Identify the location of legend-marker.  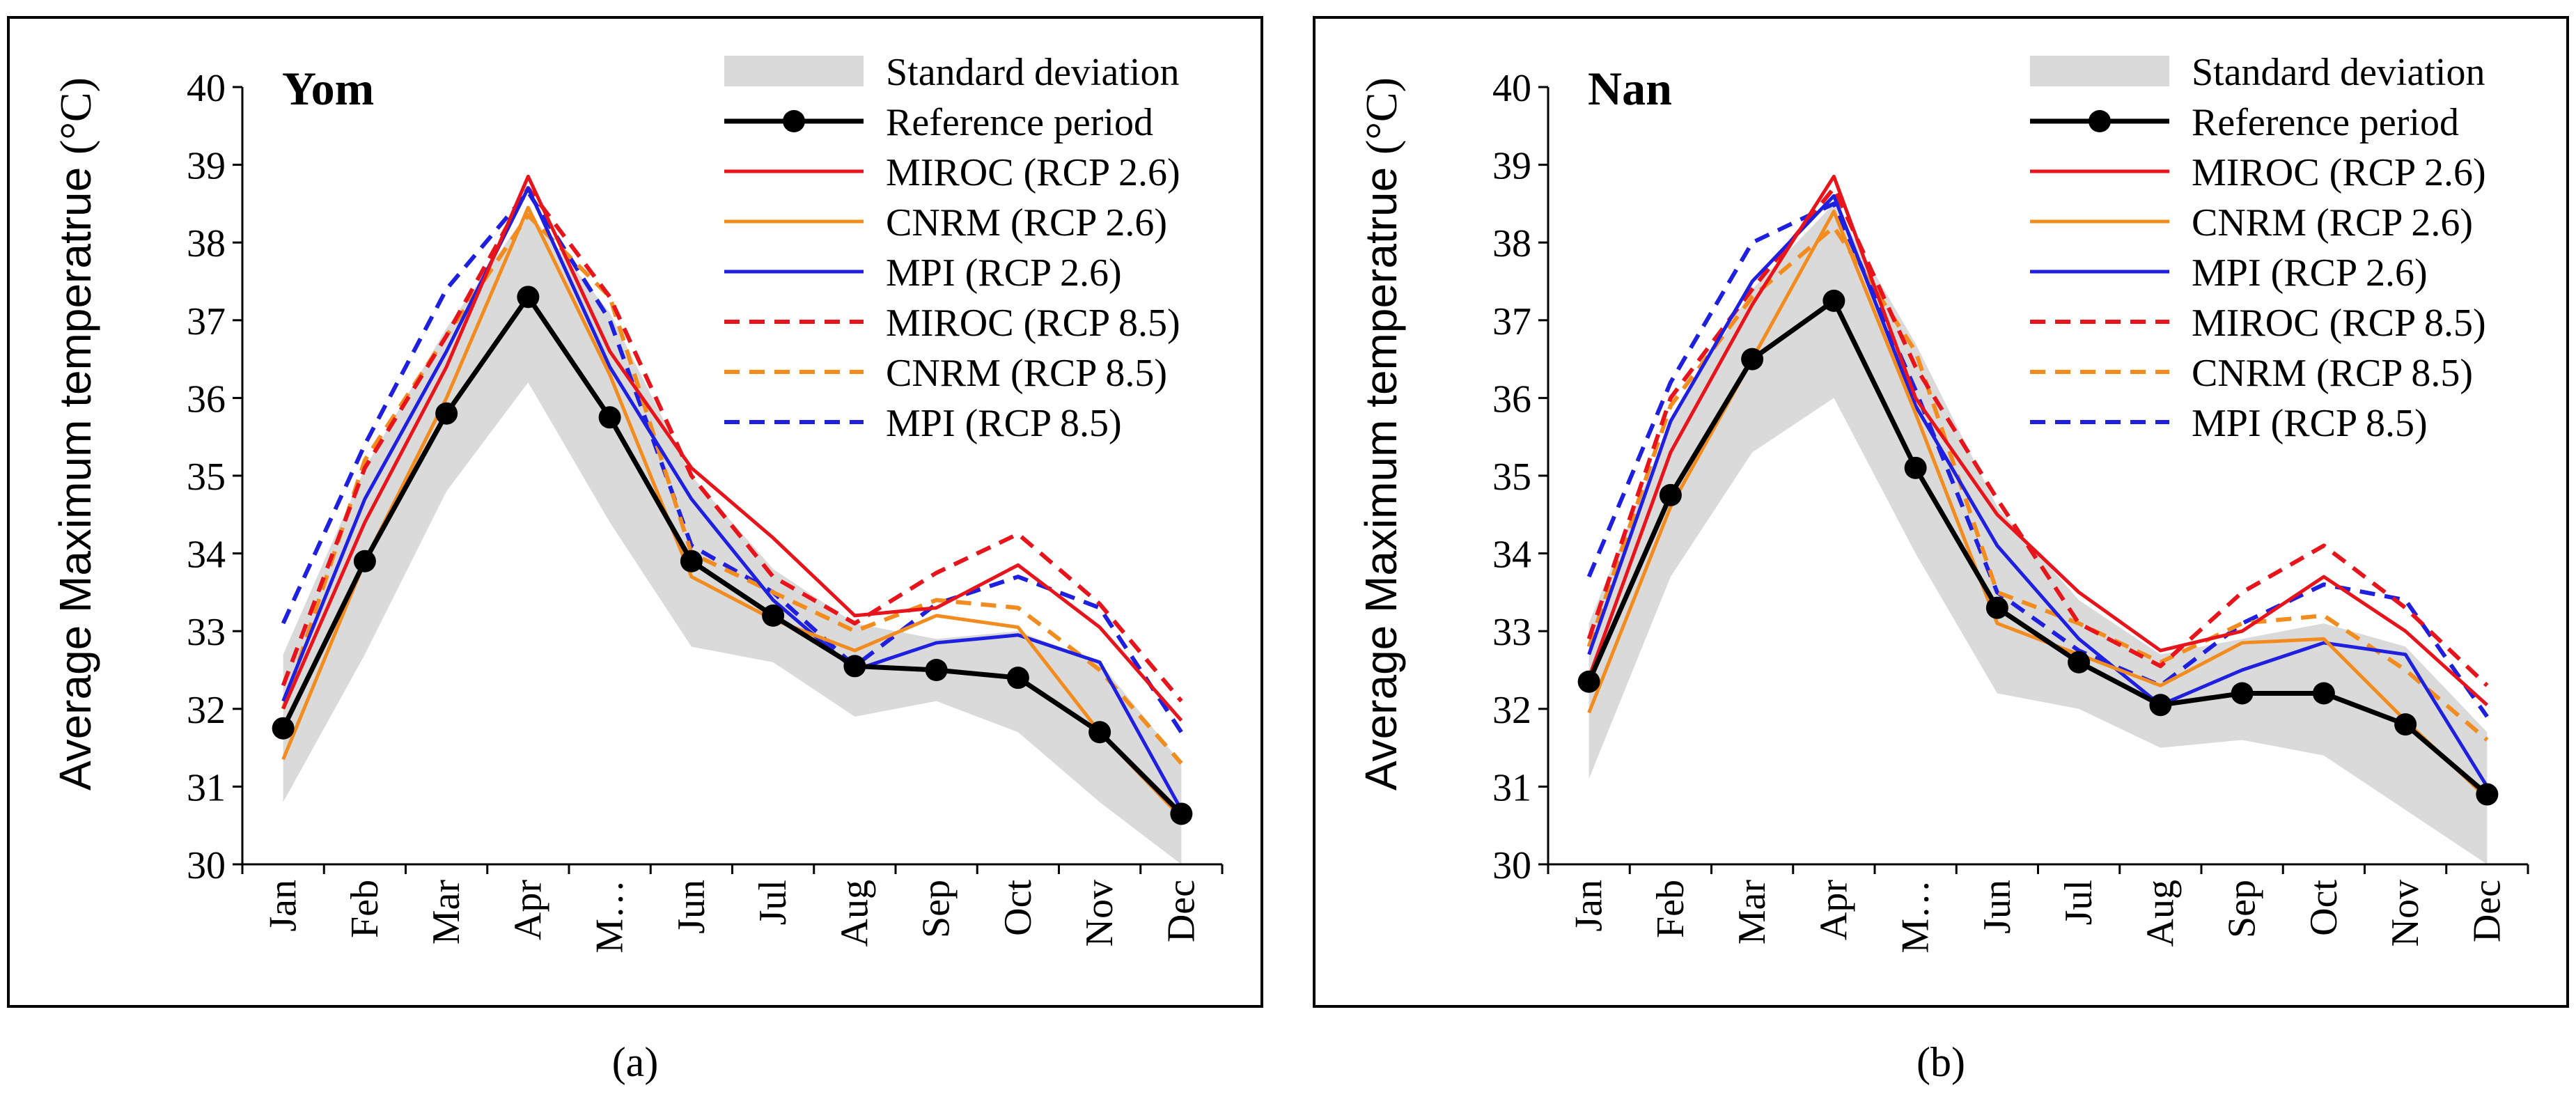
(794, 121).